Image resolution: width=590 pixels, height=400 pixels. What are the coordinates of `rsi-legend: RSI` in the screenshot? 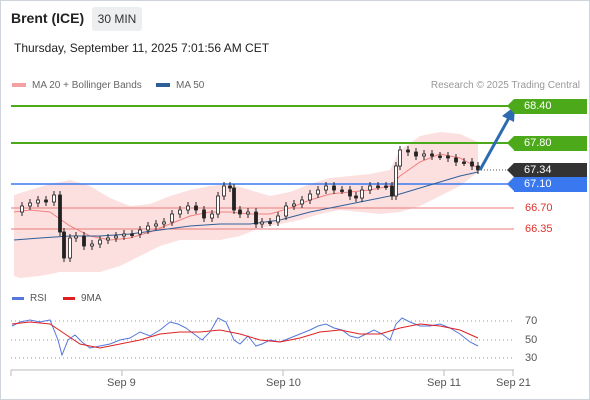 It's located at (29, 298).